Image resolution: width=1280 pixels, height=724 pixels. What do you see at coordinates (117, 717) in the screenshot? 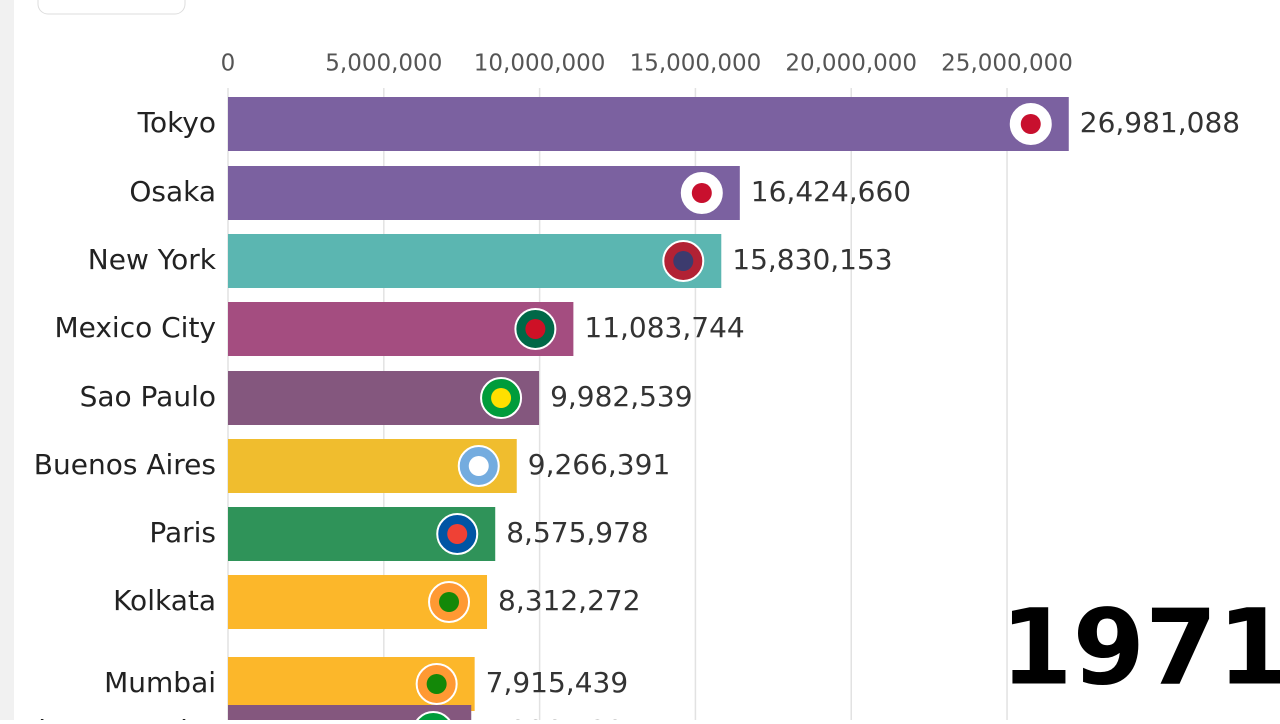
I see `category-label: Rio De Janeiro` at bounding box center [117, 717].